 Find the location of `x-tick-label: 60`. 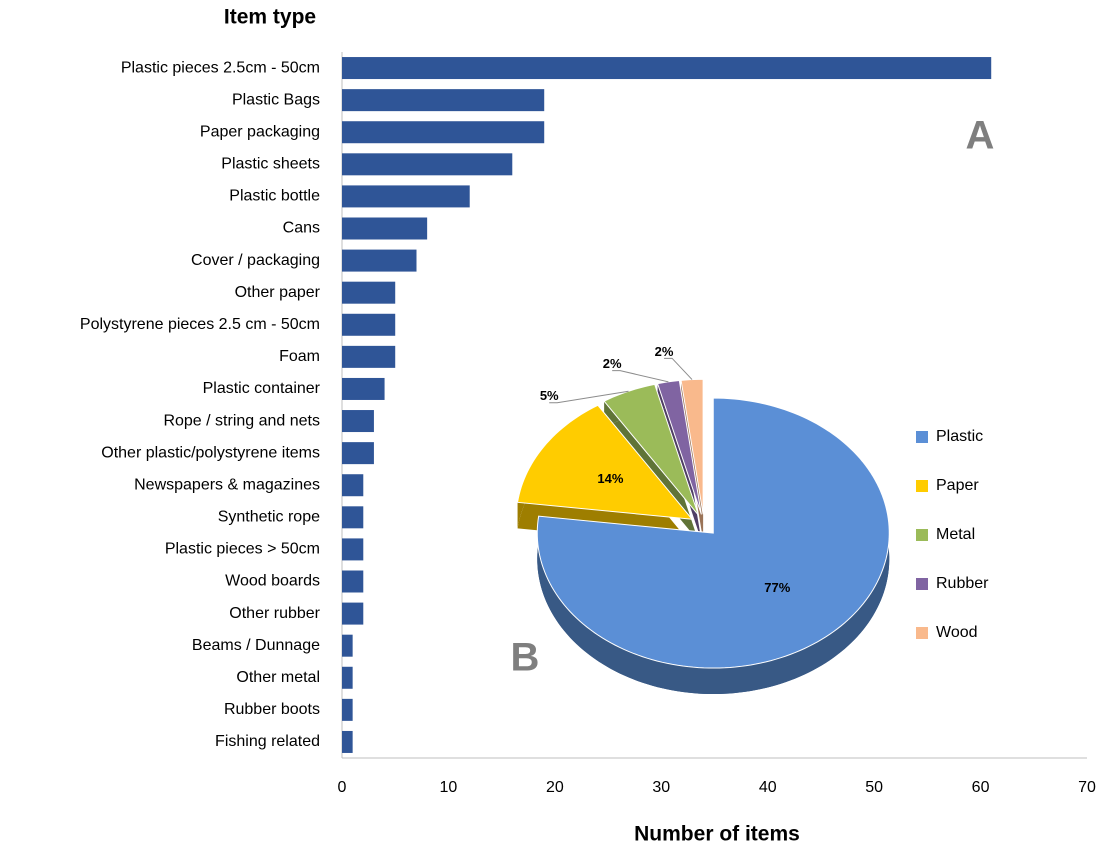

x-tick-label: 60 is located at coordinates (981, 787).